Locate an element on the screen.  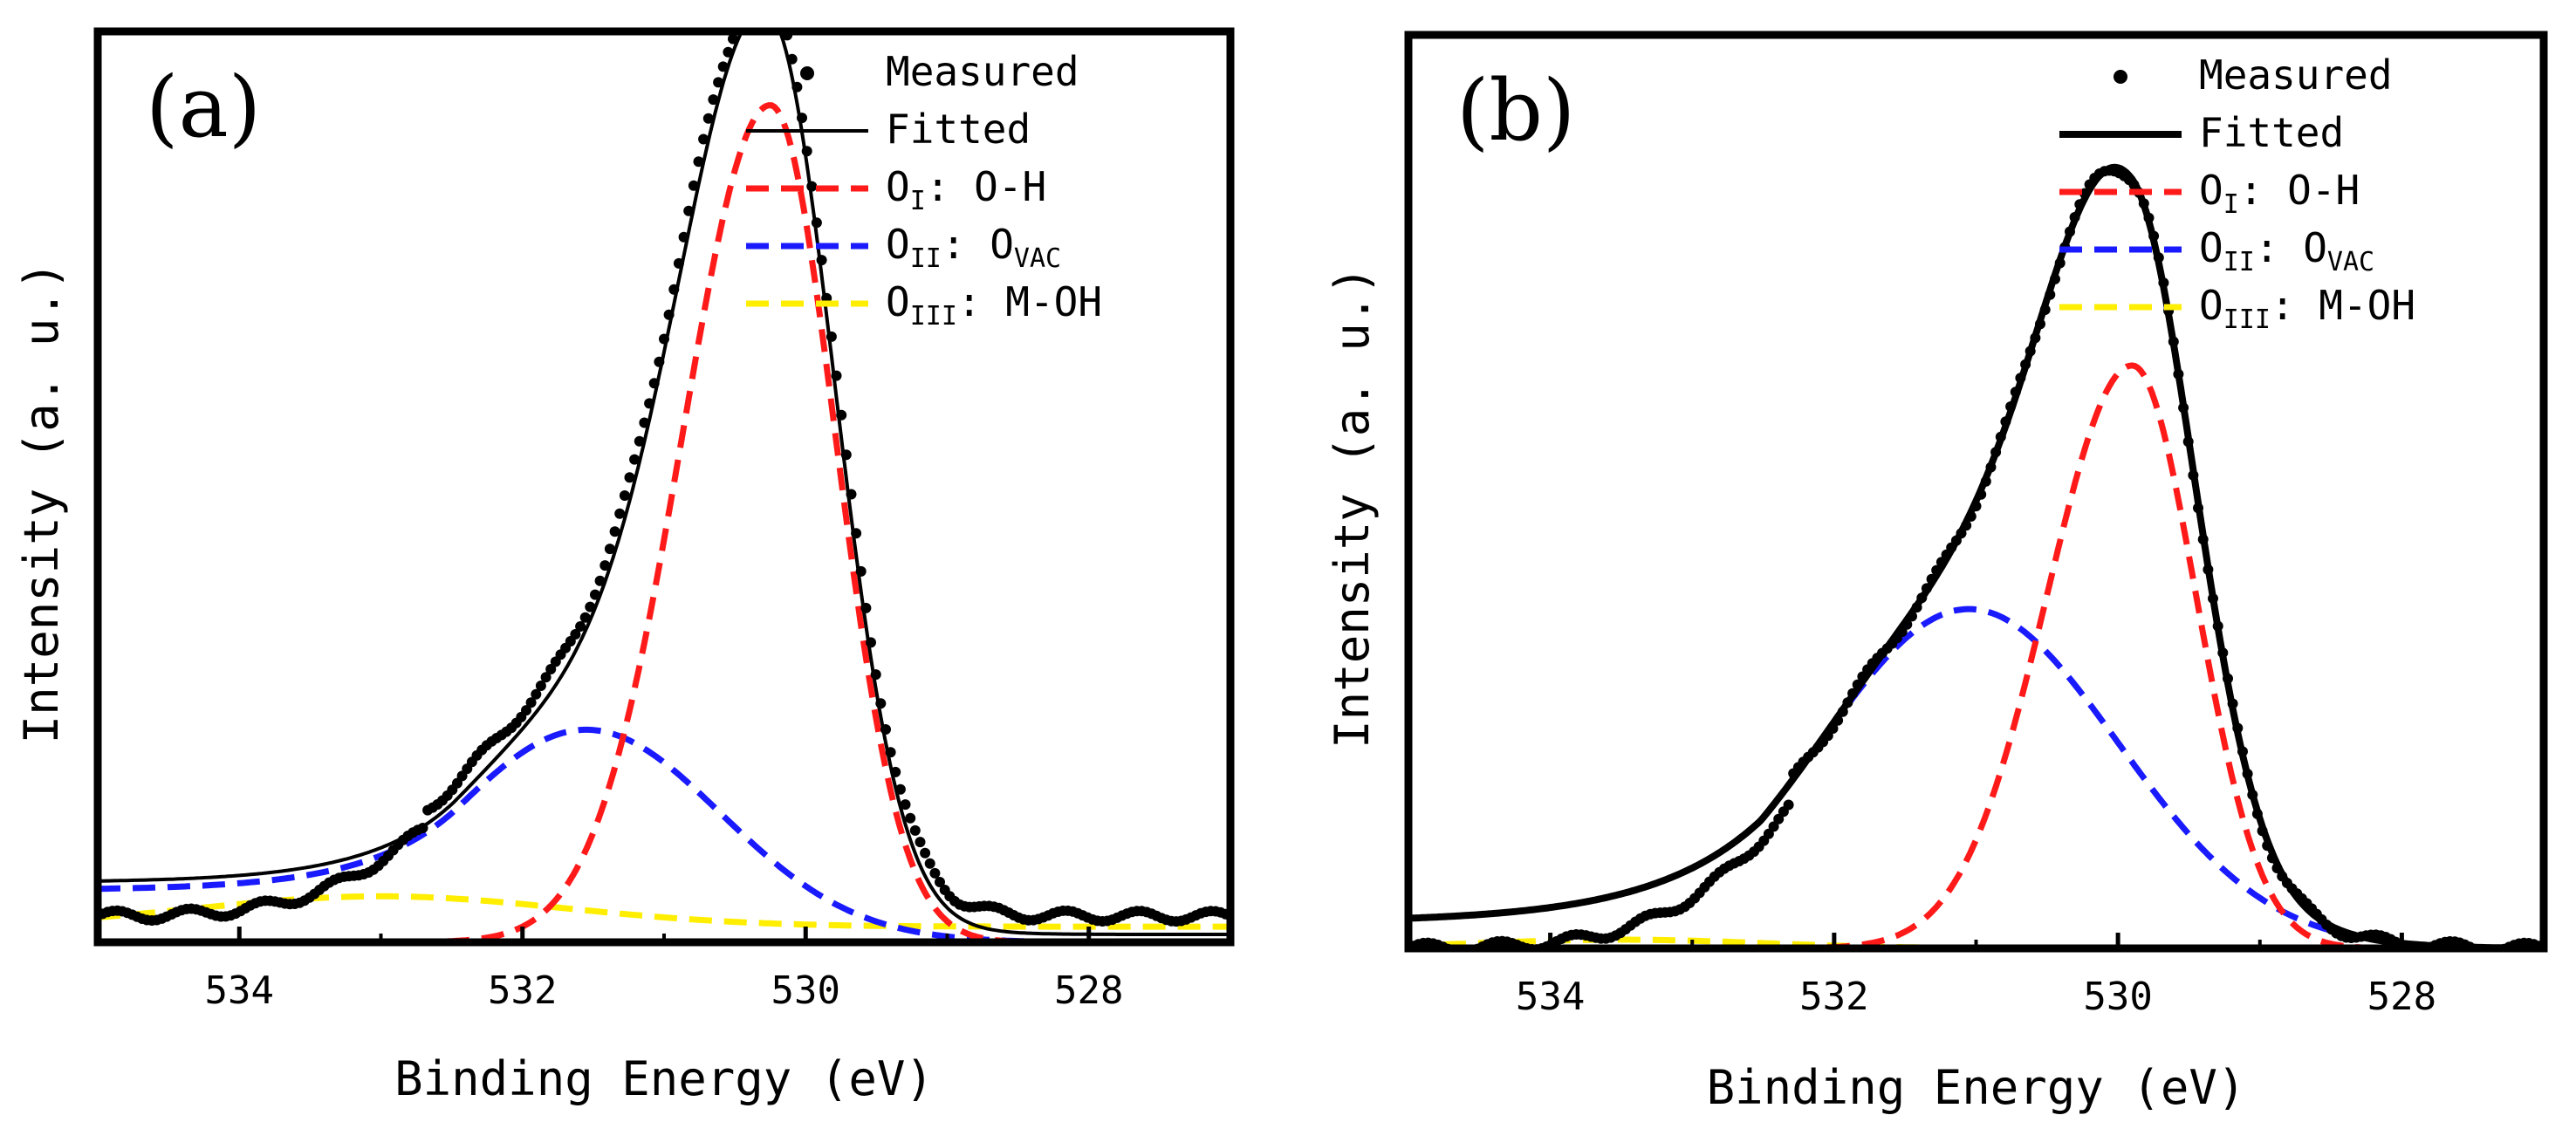
legend-subscript: III is located at coordinates (2247, 320).